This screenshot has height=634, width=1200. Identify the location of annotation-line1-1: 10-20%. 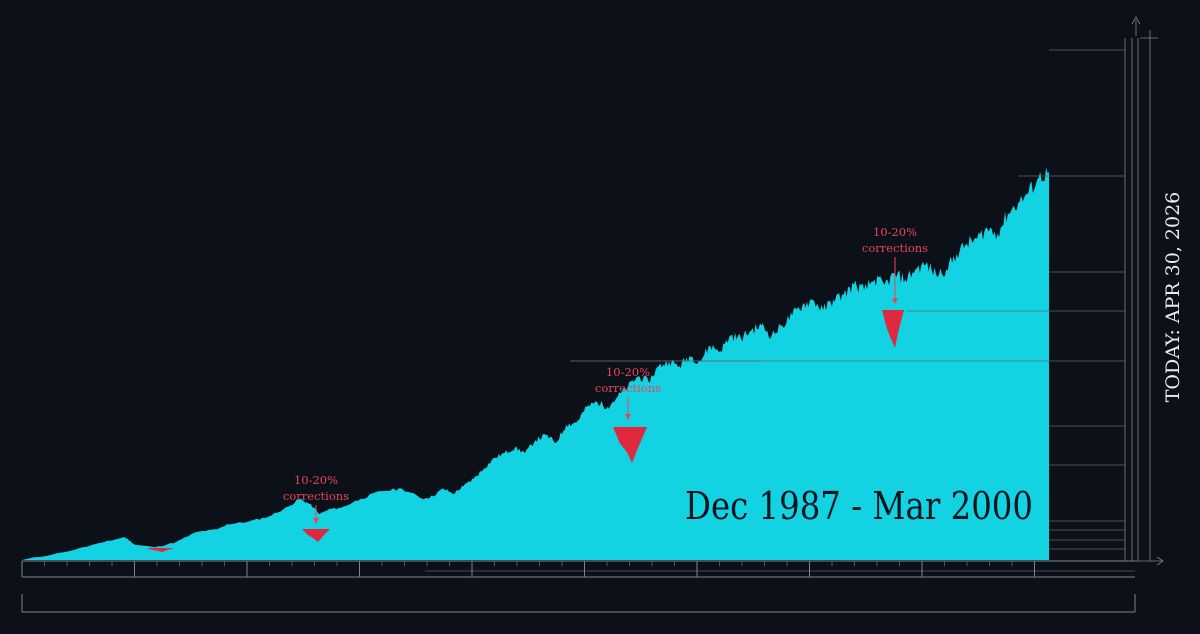
(316, 480).